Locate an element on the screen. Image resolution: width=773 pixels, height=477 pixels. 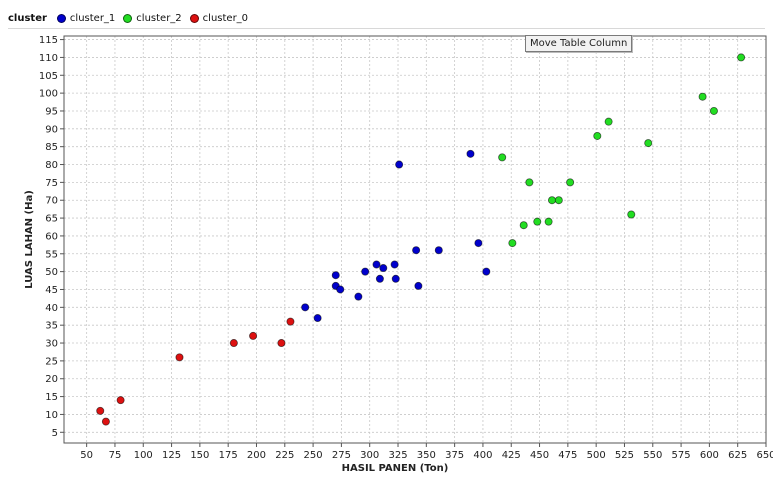
y-tick-label: 85 is located at coordinates (51, 147).